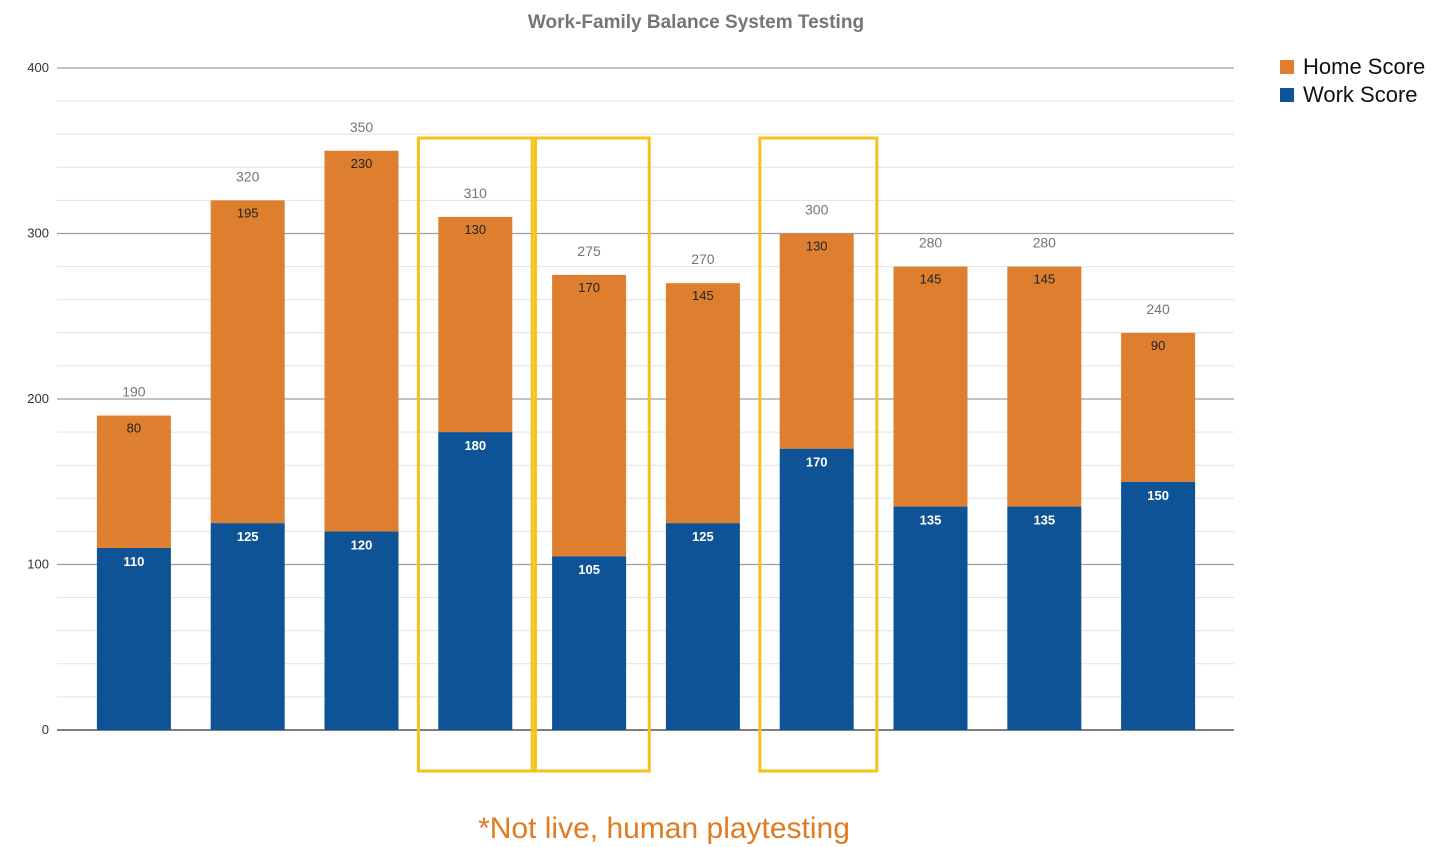 Image resolution: width=1441 pixels, height=847 pixels. I want to click on home-score-label: 80, so click(134, 428).